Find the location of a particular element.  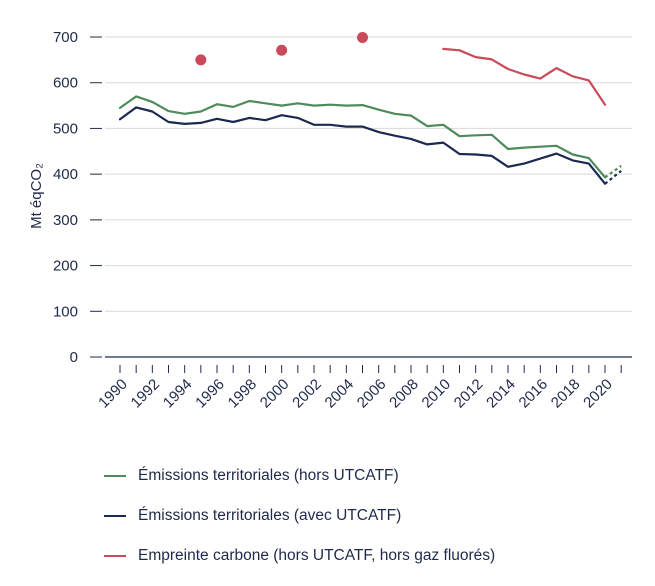

x-tick-label: 2012 is located at coordinates (469, 394).